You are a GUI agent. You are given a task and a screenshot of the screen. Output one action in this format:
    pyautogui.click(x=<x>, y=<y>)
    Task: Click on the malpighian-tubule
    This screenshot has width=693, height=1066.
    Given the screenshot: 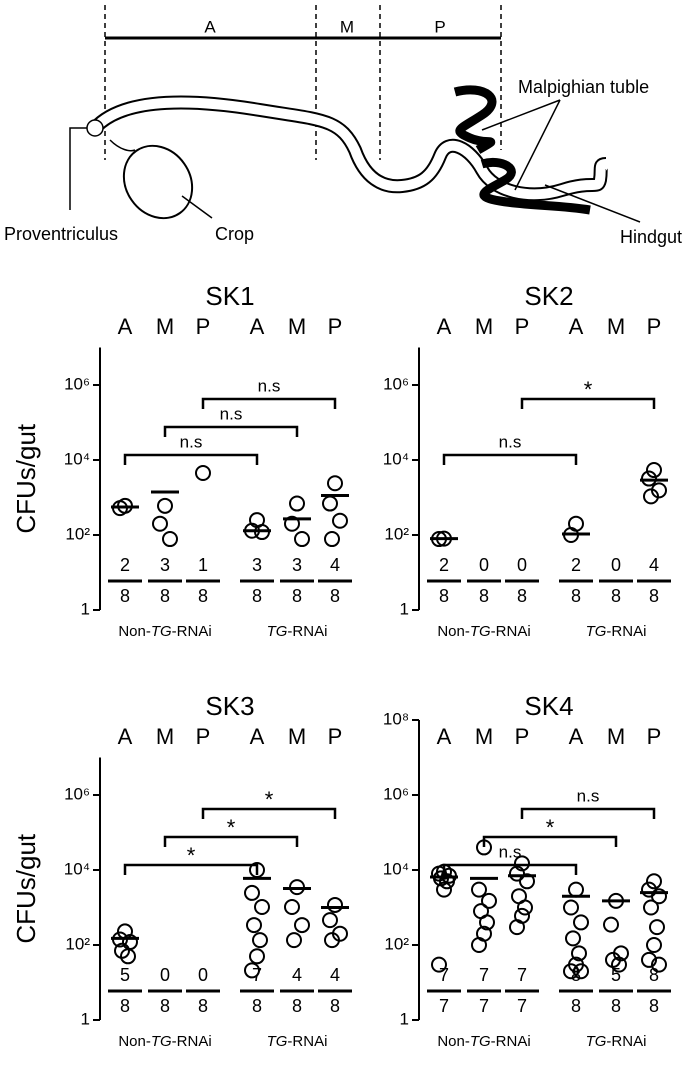 What is the action you would take?
    pyautogui.click(x=475, y=119)
    